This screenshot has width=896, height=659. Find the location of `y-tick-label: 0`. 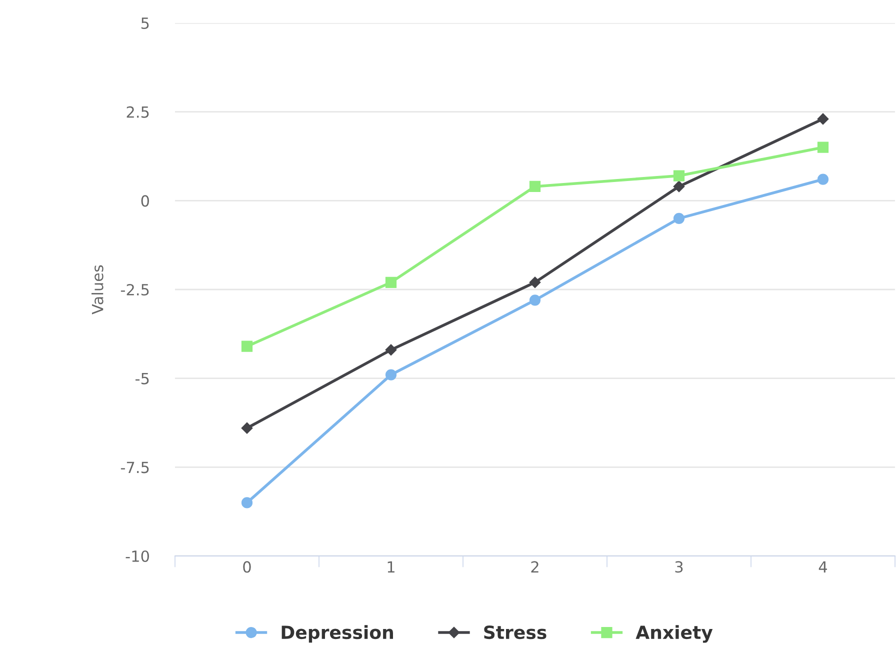

y-tick-label: 0 is located at coordinates (145, 201).